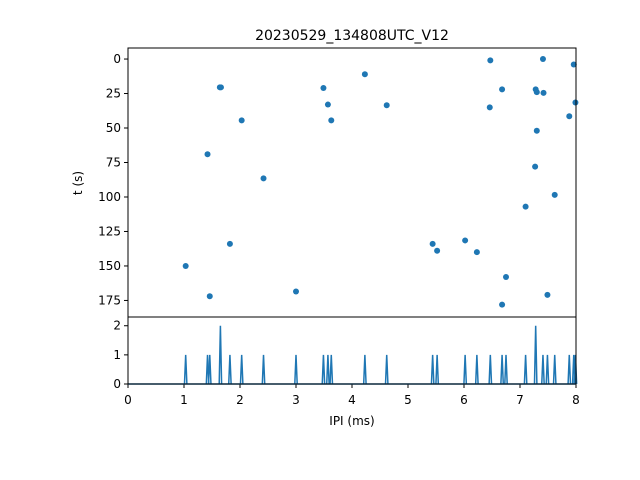 This screenshot has width=640, height=480. I want to click on top-y-axis: 0 25 50 75 100 125 150 175, so click(113, 179).